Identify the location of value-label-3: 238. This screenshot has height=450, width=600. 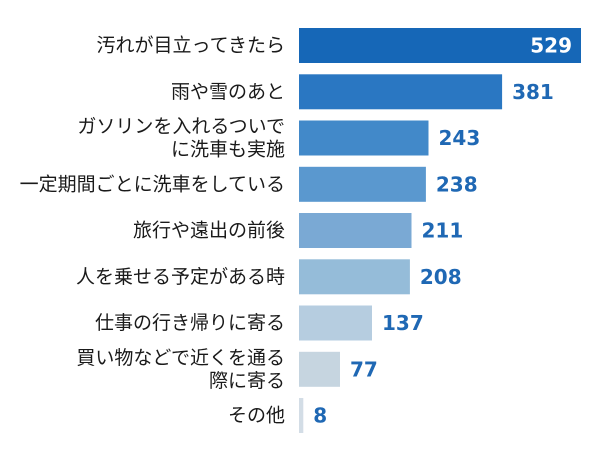
(457, 184).